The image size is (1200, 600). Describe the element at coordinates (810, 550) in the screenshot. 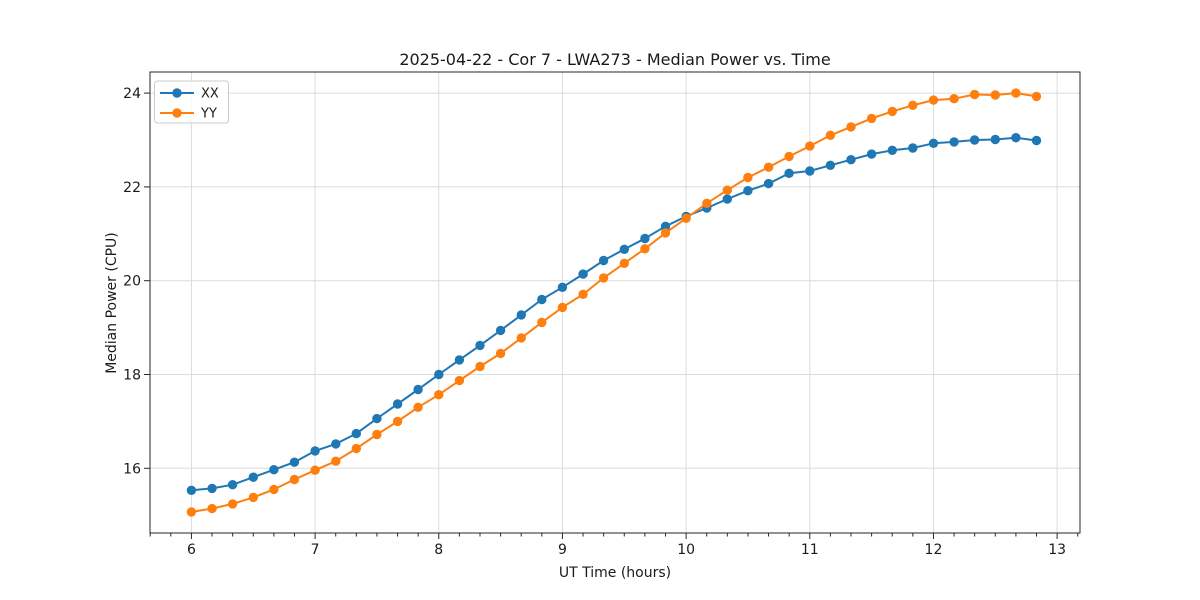

I see `x-tick-label: 11` at that location.